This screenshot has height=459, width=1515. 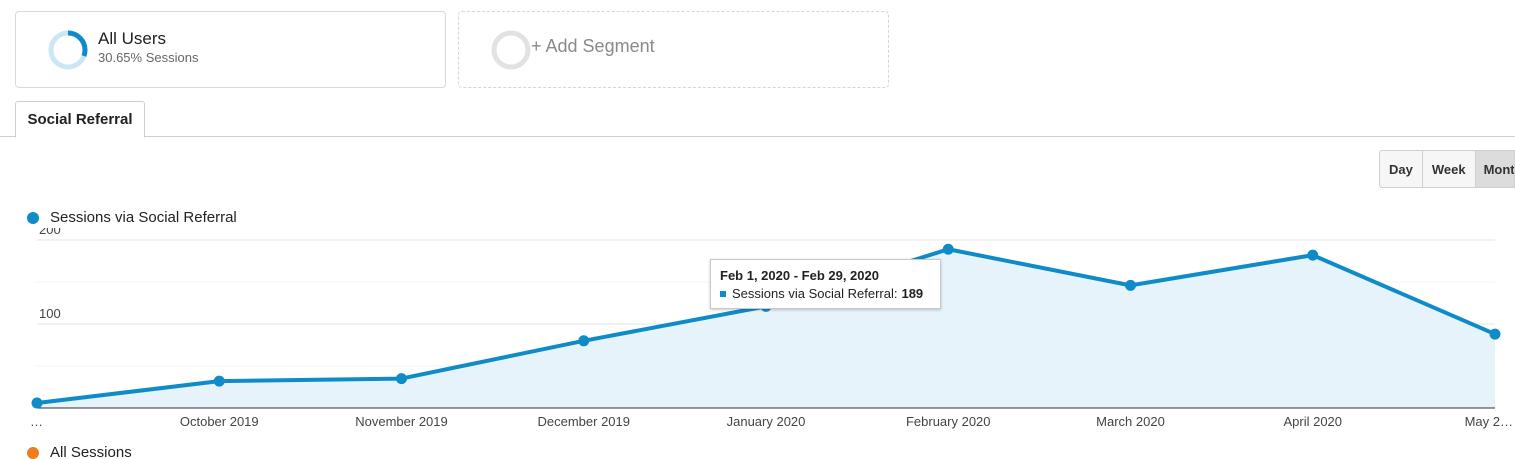 I want to click on x-tick-label-3: December 2019, so click(x=584, y=421).